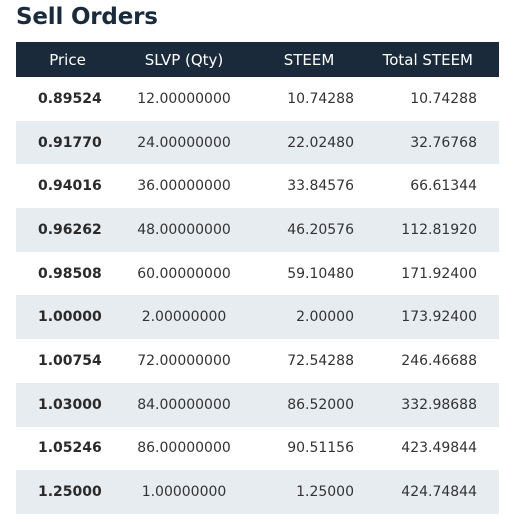  I want to click on page-title: Sell Orders, so click(87, 17).